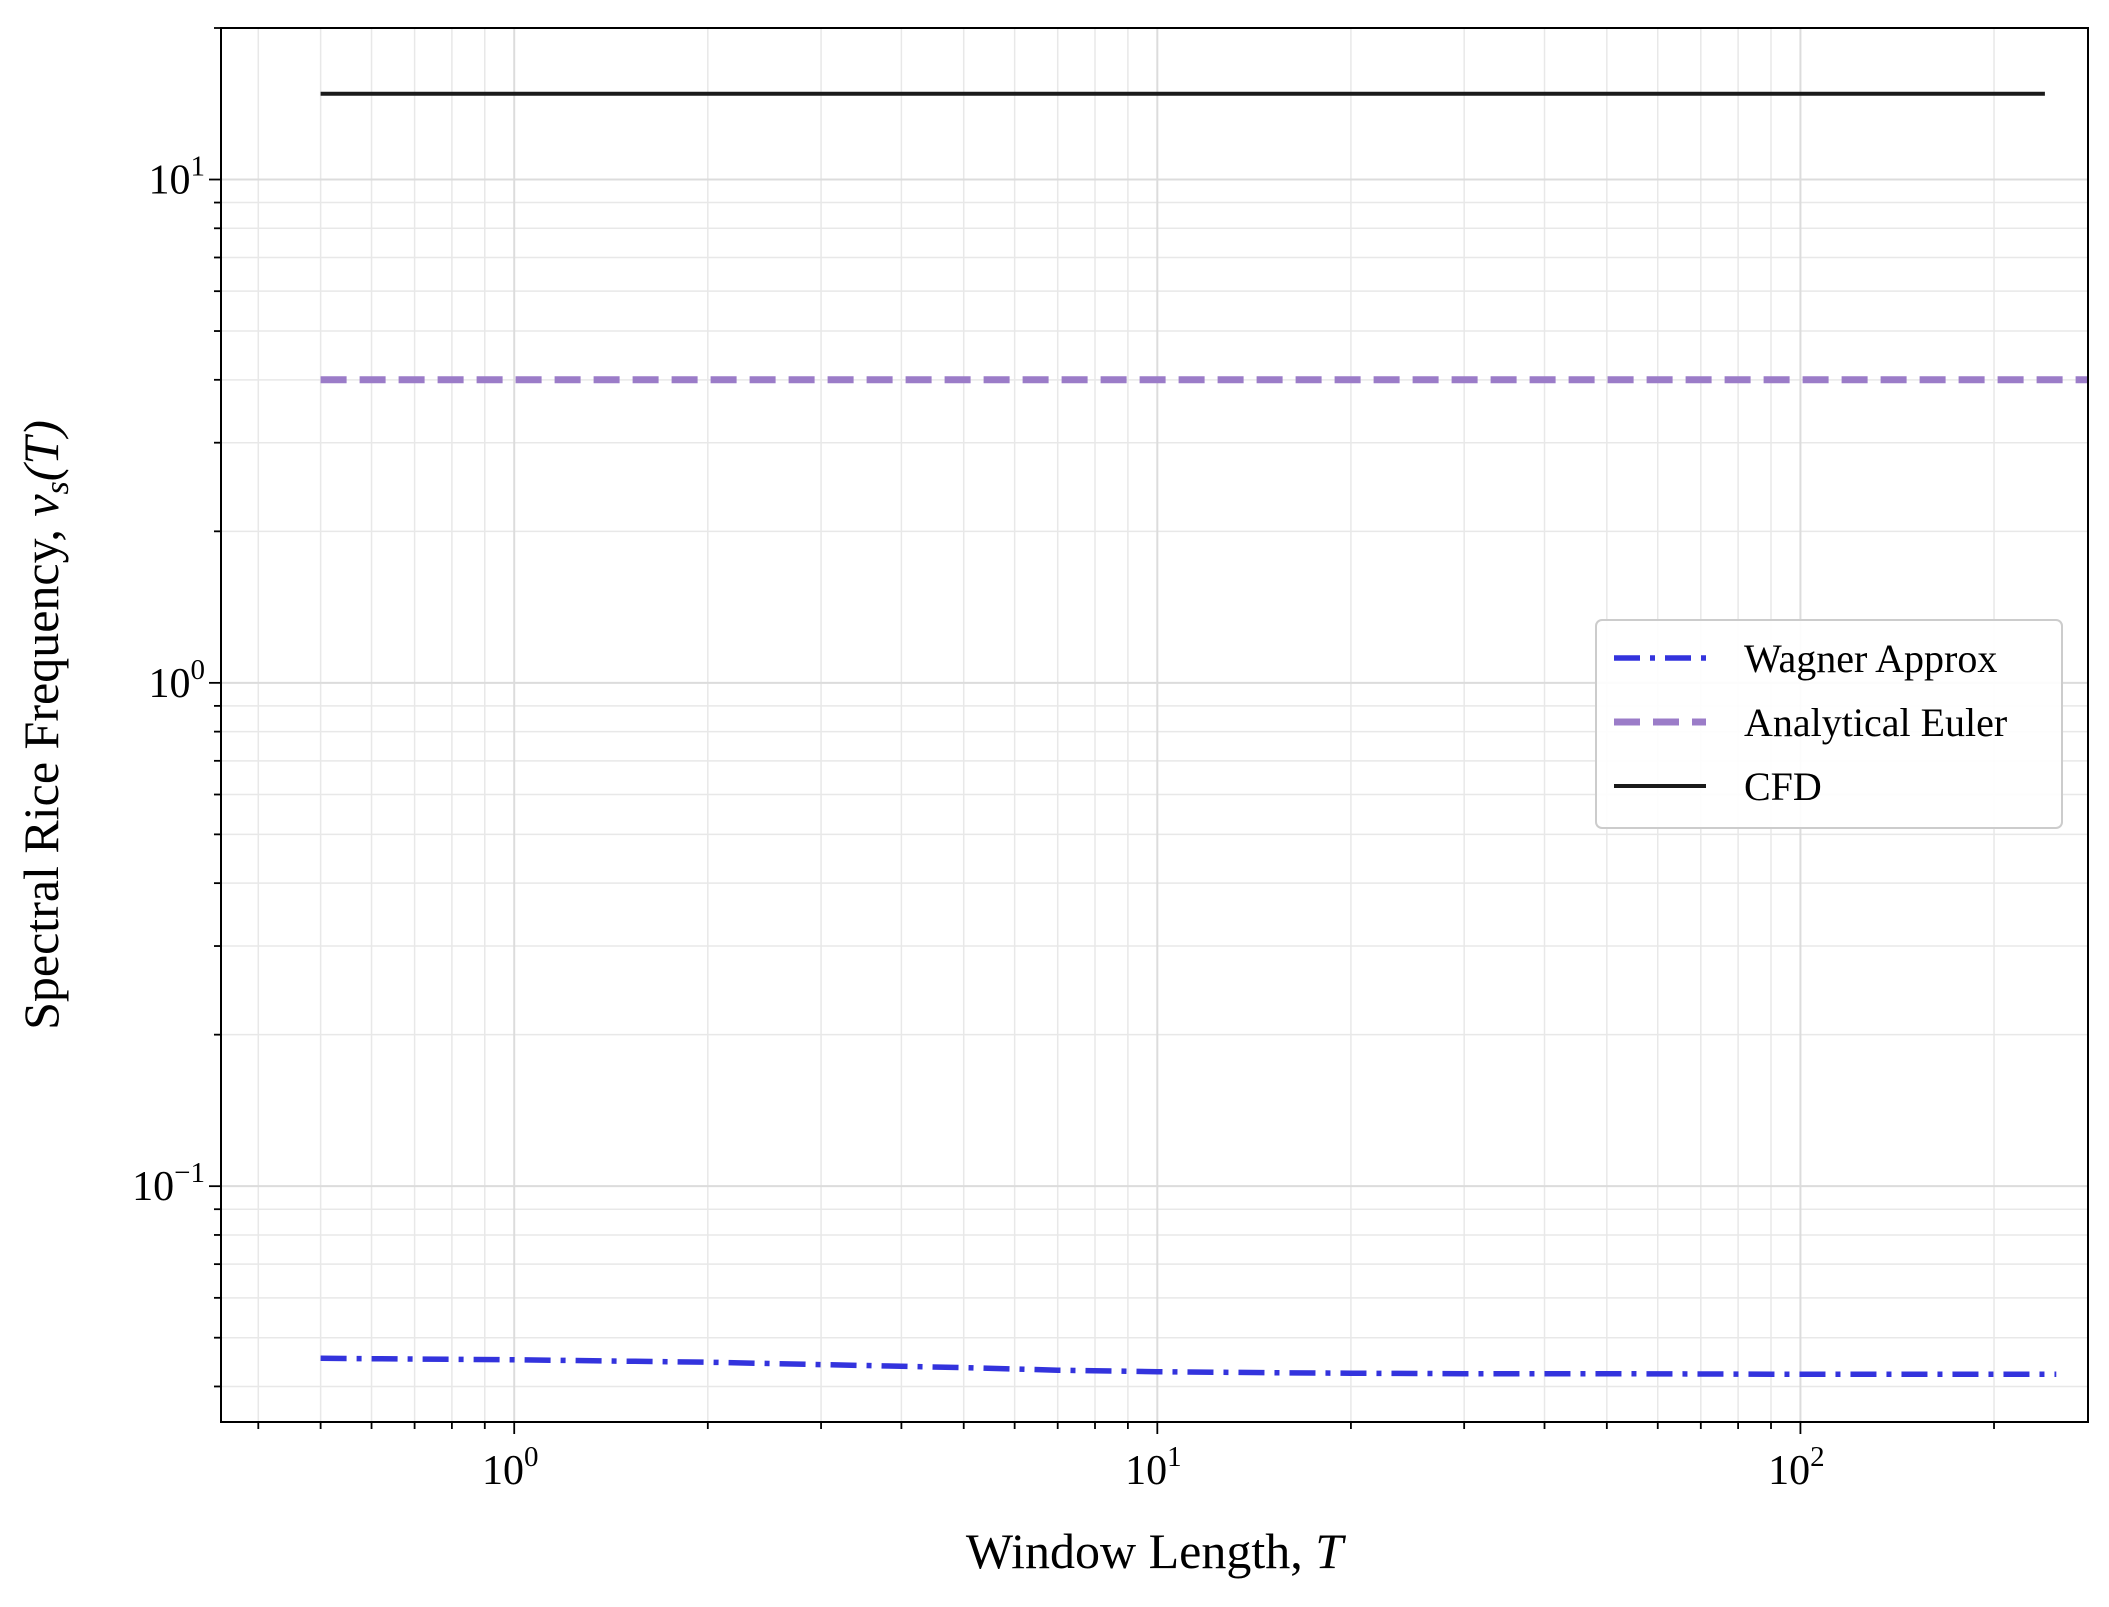 The width and height of the screenshot is (2109, 1607). Describe the element at coordinates (41, 505) in the screenshot. I see `y-axis-label-symbol: ν` at that location.